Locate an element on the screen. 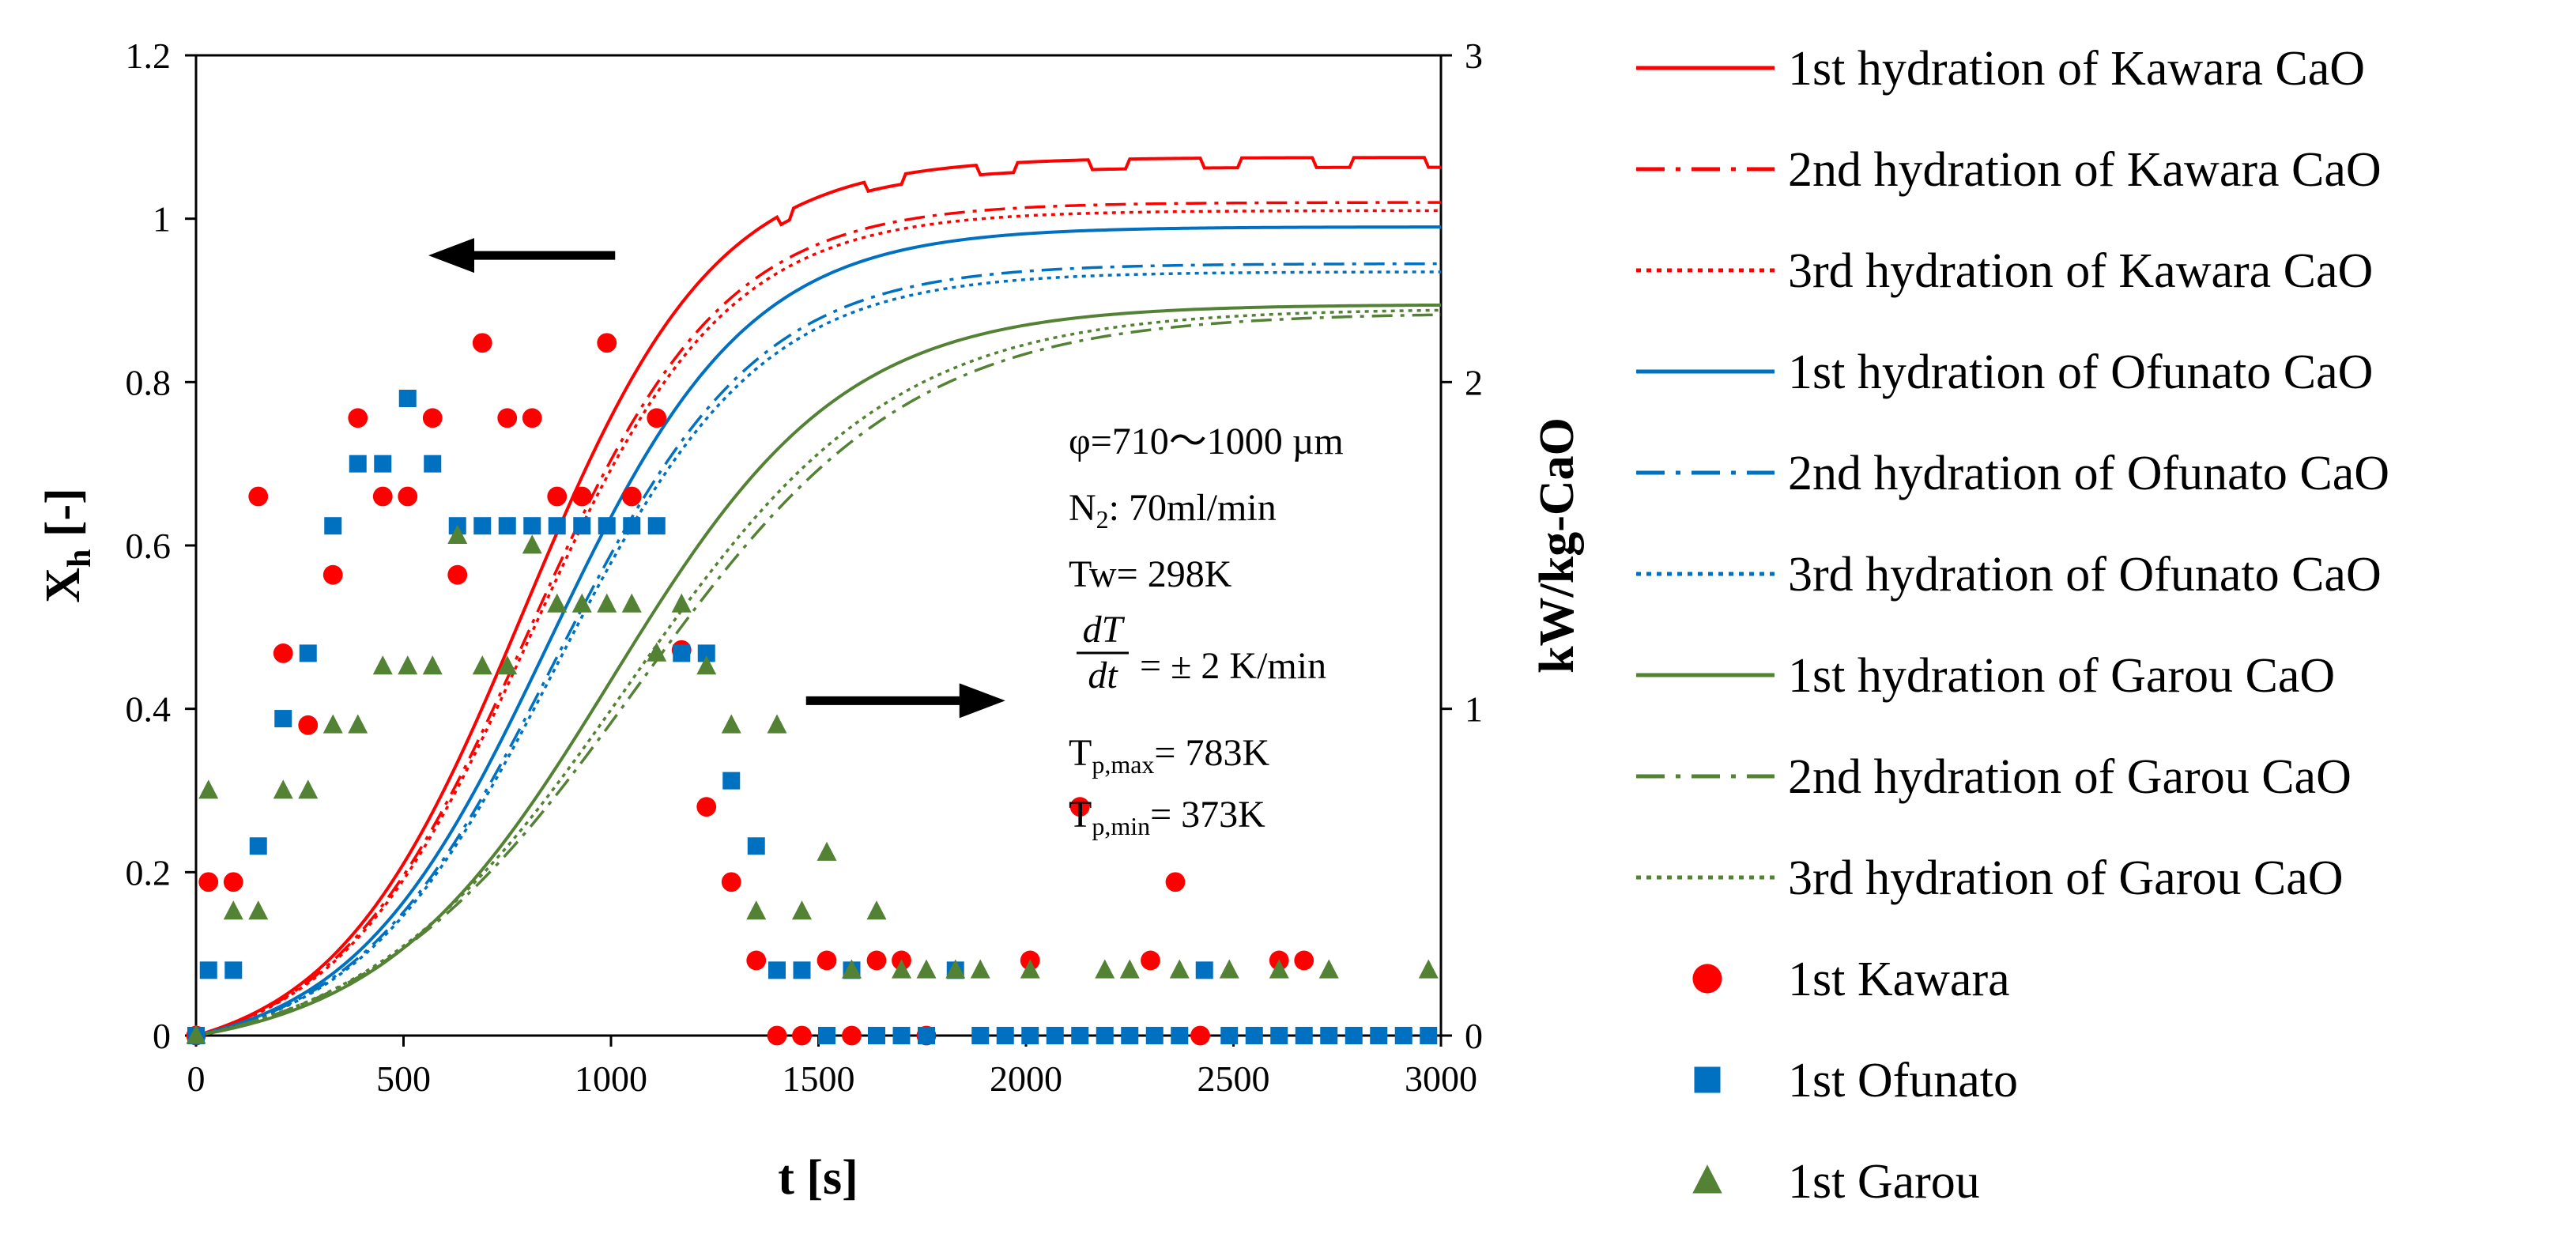 This screenshot has width=2576, height=1249. y-right-tick-label-3: 3 is located at coordinates (1474, 56).